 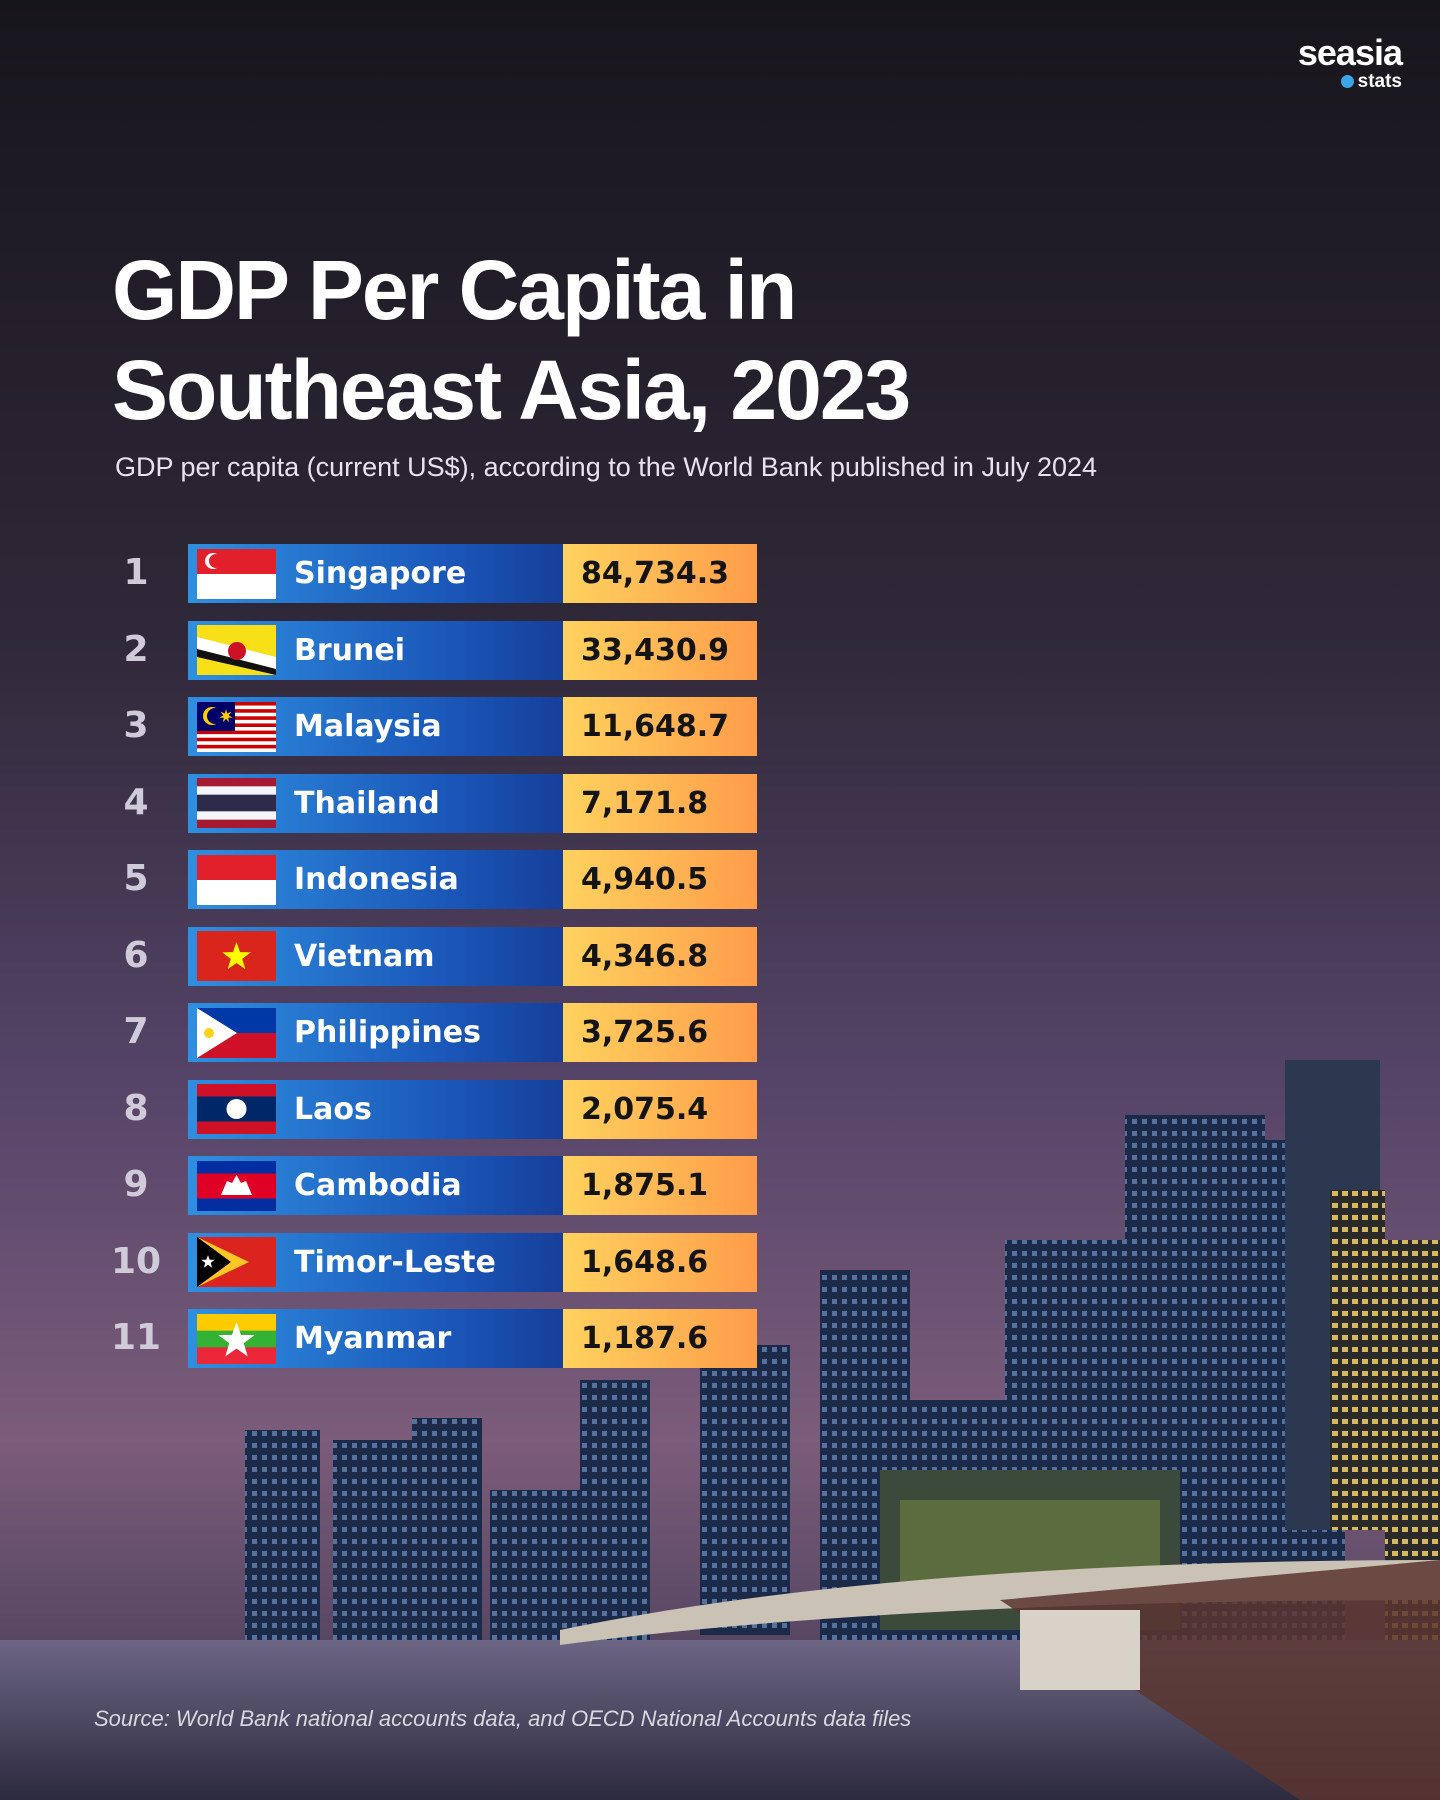 I want to click on rank: 7, so click(x=136, y=1031).